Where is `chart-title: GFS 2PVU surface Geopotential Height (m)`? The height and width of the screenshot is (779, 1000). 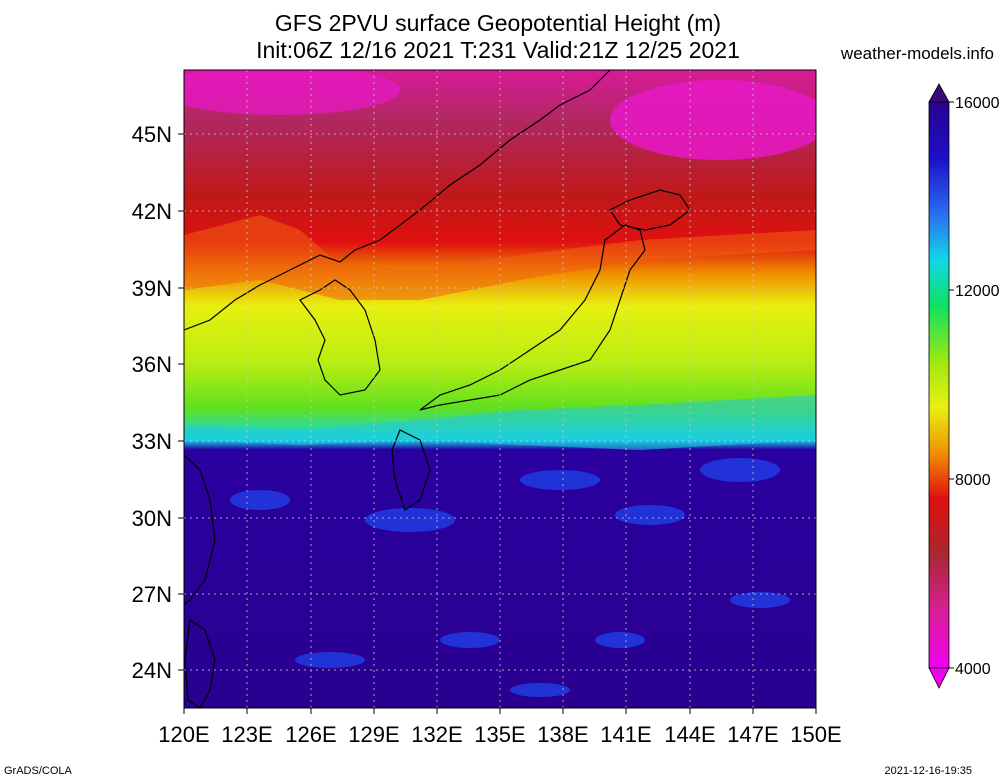 chart-title: GFS 2PVU surface Geopotential Height (m) is located at coordinates (498, 23).